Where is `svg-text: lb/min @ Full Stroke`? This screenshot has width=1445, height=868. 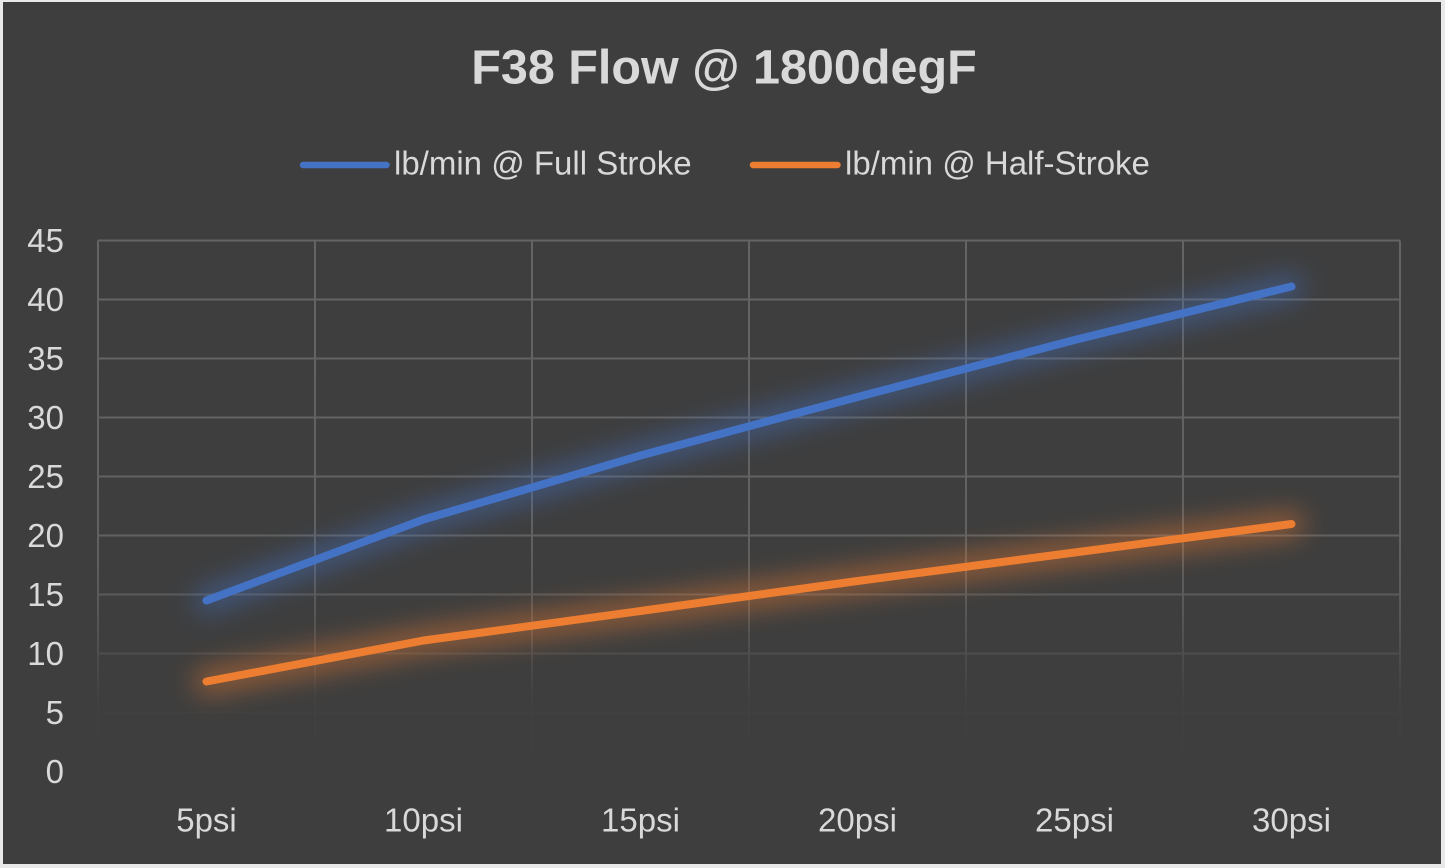 svg-text: lb/min @ Full Stroke is located at coordinates (543, 163).